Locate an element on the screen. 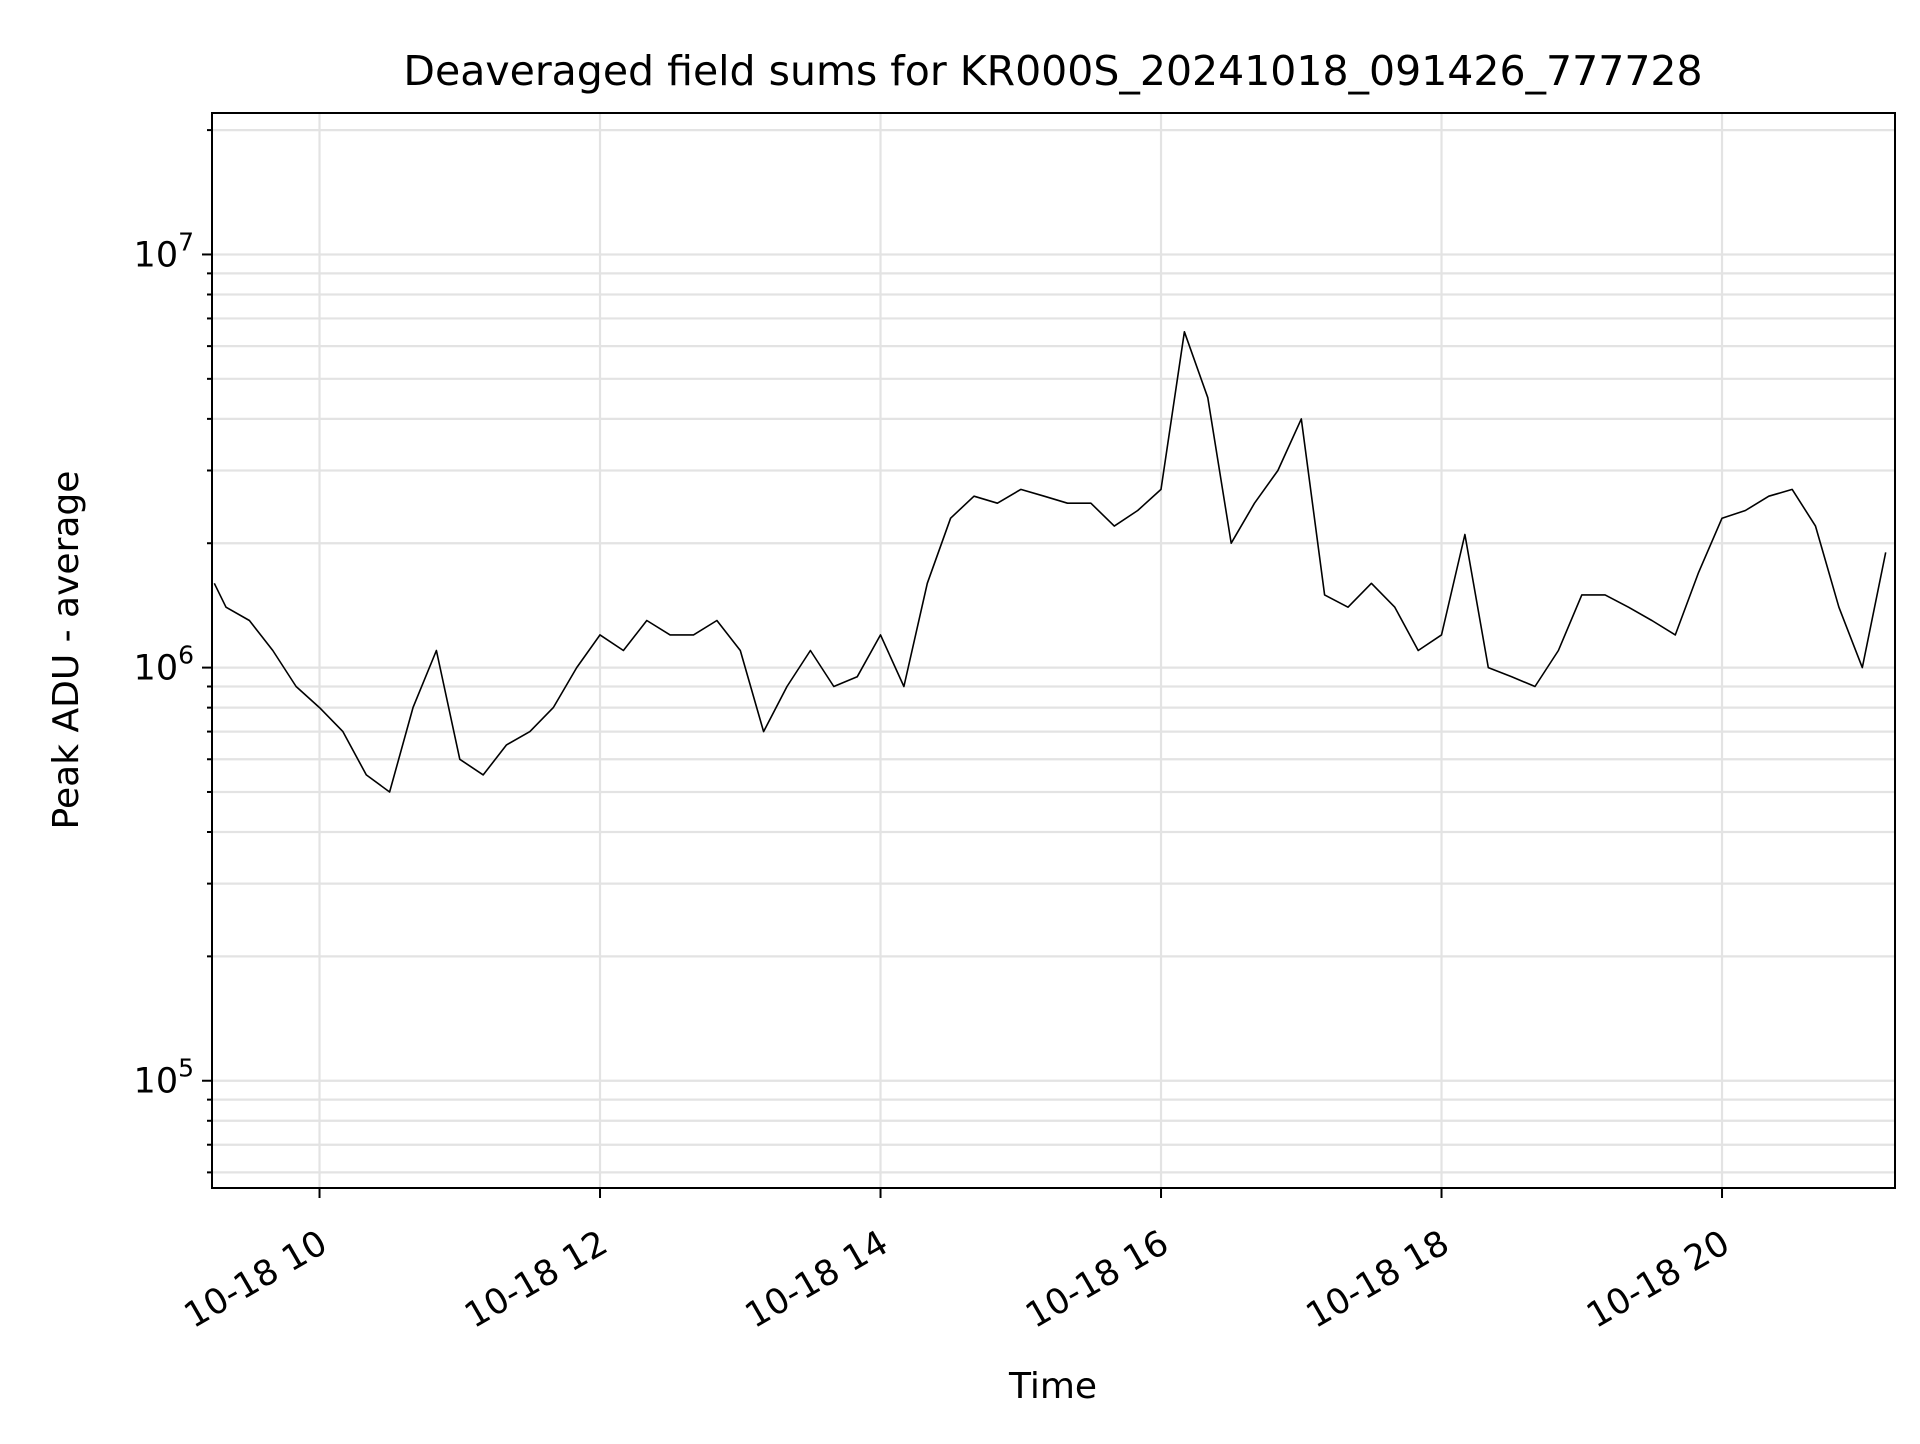 The height and width of the screenshot is (1444, 1920). x-tick-label: 10-18 12 is located at coordinates (536, 1279).